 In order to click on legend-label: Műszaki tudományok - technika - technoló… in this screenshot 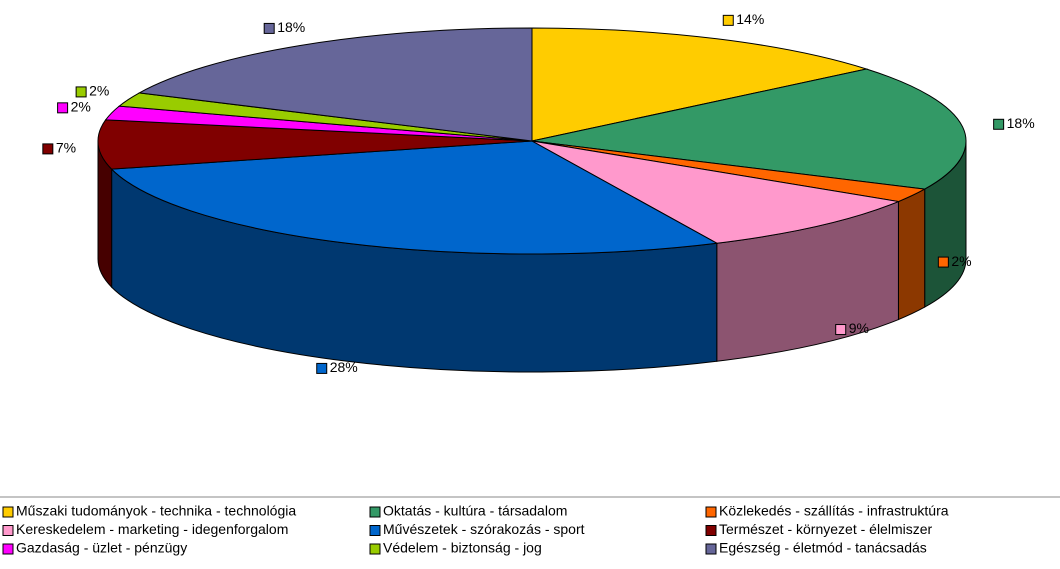, I will do `click(156, 511)`.